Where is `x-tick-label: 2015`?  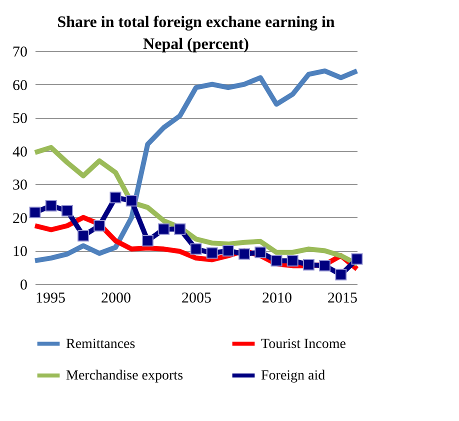
x-tick-label: 2015 is located at coordinates (343, 298).